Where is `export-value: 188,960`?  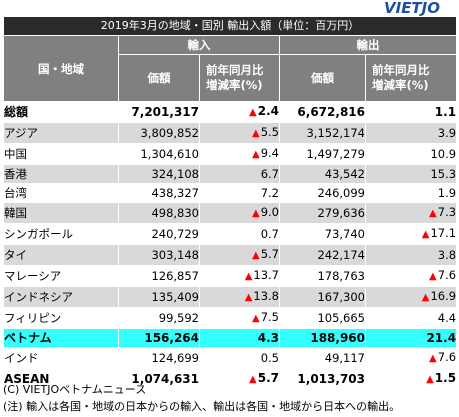
export-value: 188,960 is located at coordinates (322, 338).